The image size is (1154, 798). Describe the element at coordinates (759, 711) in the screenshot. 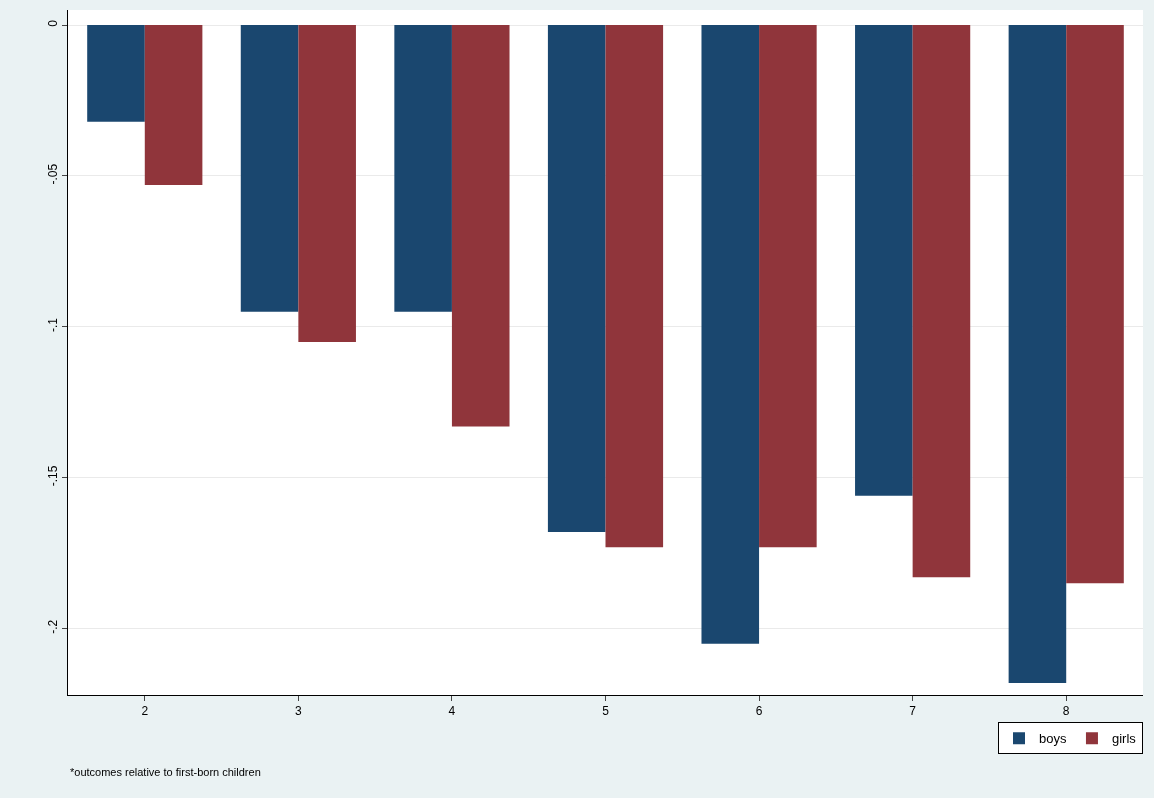

I see `x-tick-label: 6` at that location.